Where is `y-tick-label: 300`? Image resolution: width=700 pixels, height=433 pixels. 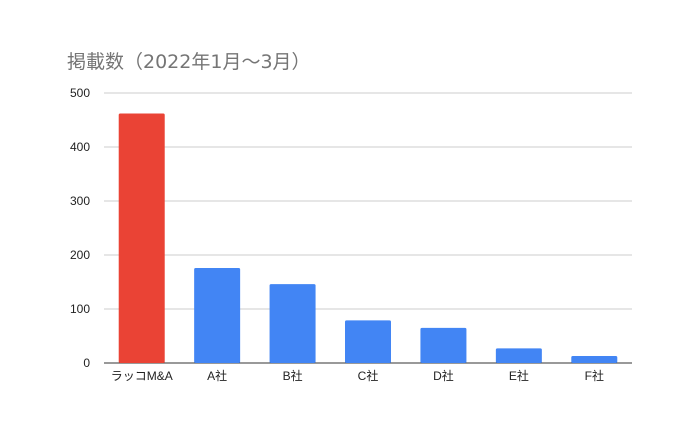
y-tick-label: 300 is located at coordinates (80, 201).